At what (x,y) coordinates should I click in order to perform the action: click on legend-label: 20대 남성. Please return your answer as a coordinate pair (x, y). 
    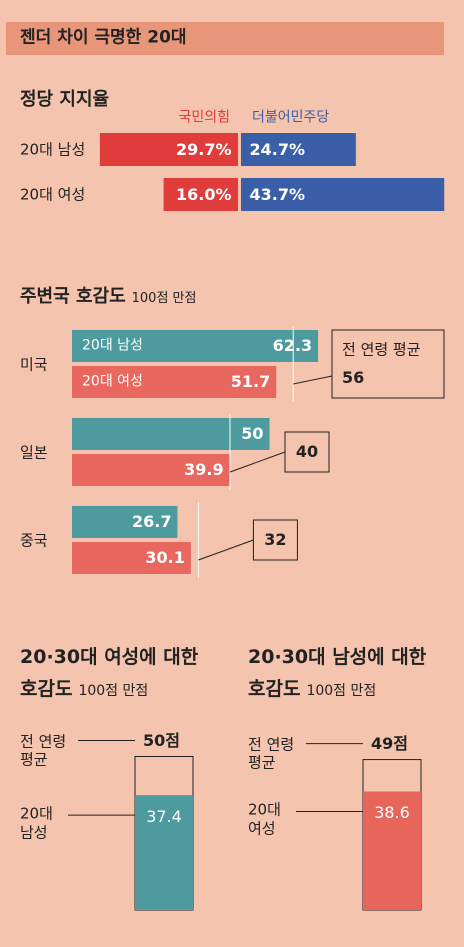
    Looking at the image, I should click on (112, 345).